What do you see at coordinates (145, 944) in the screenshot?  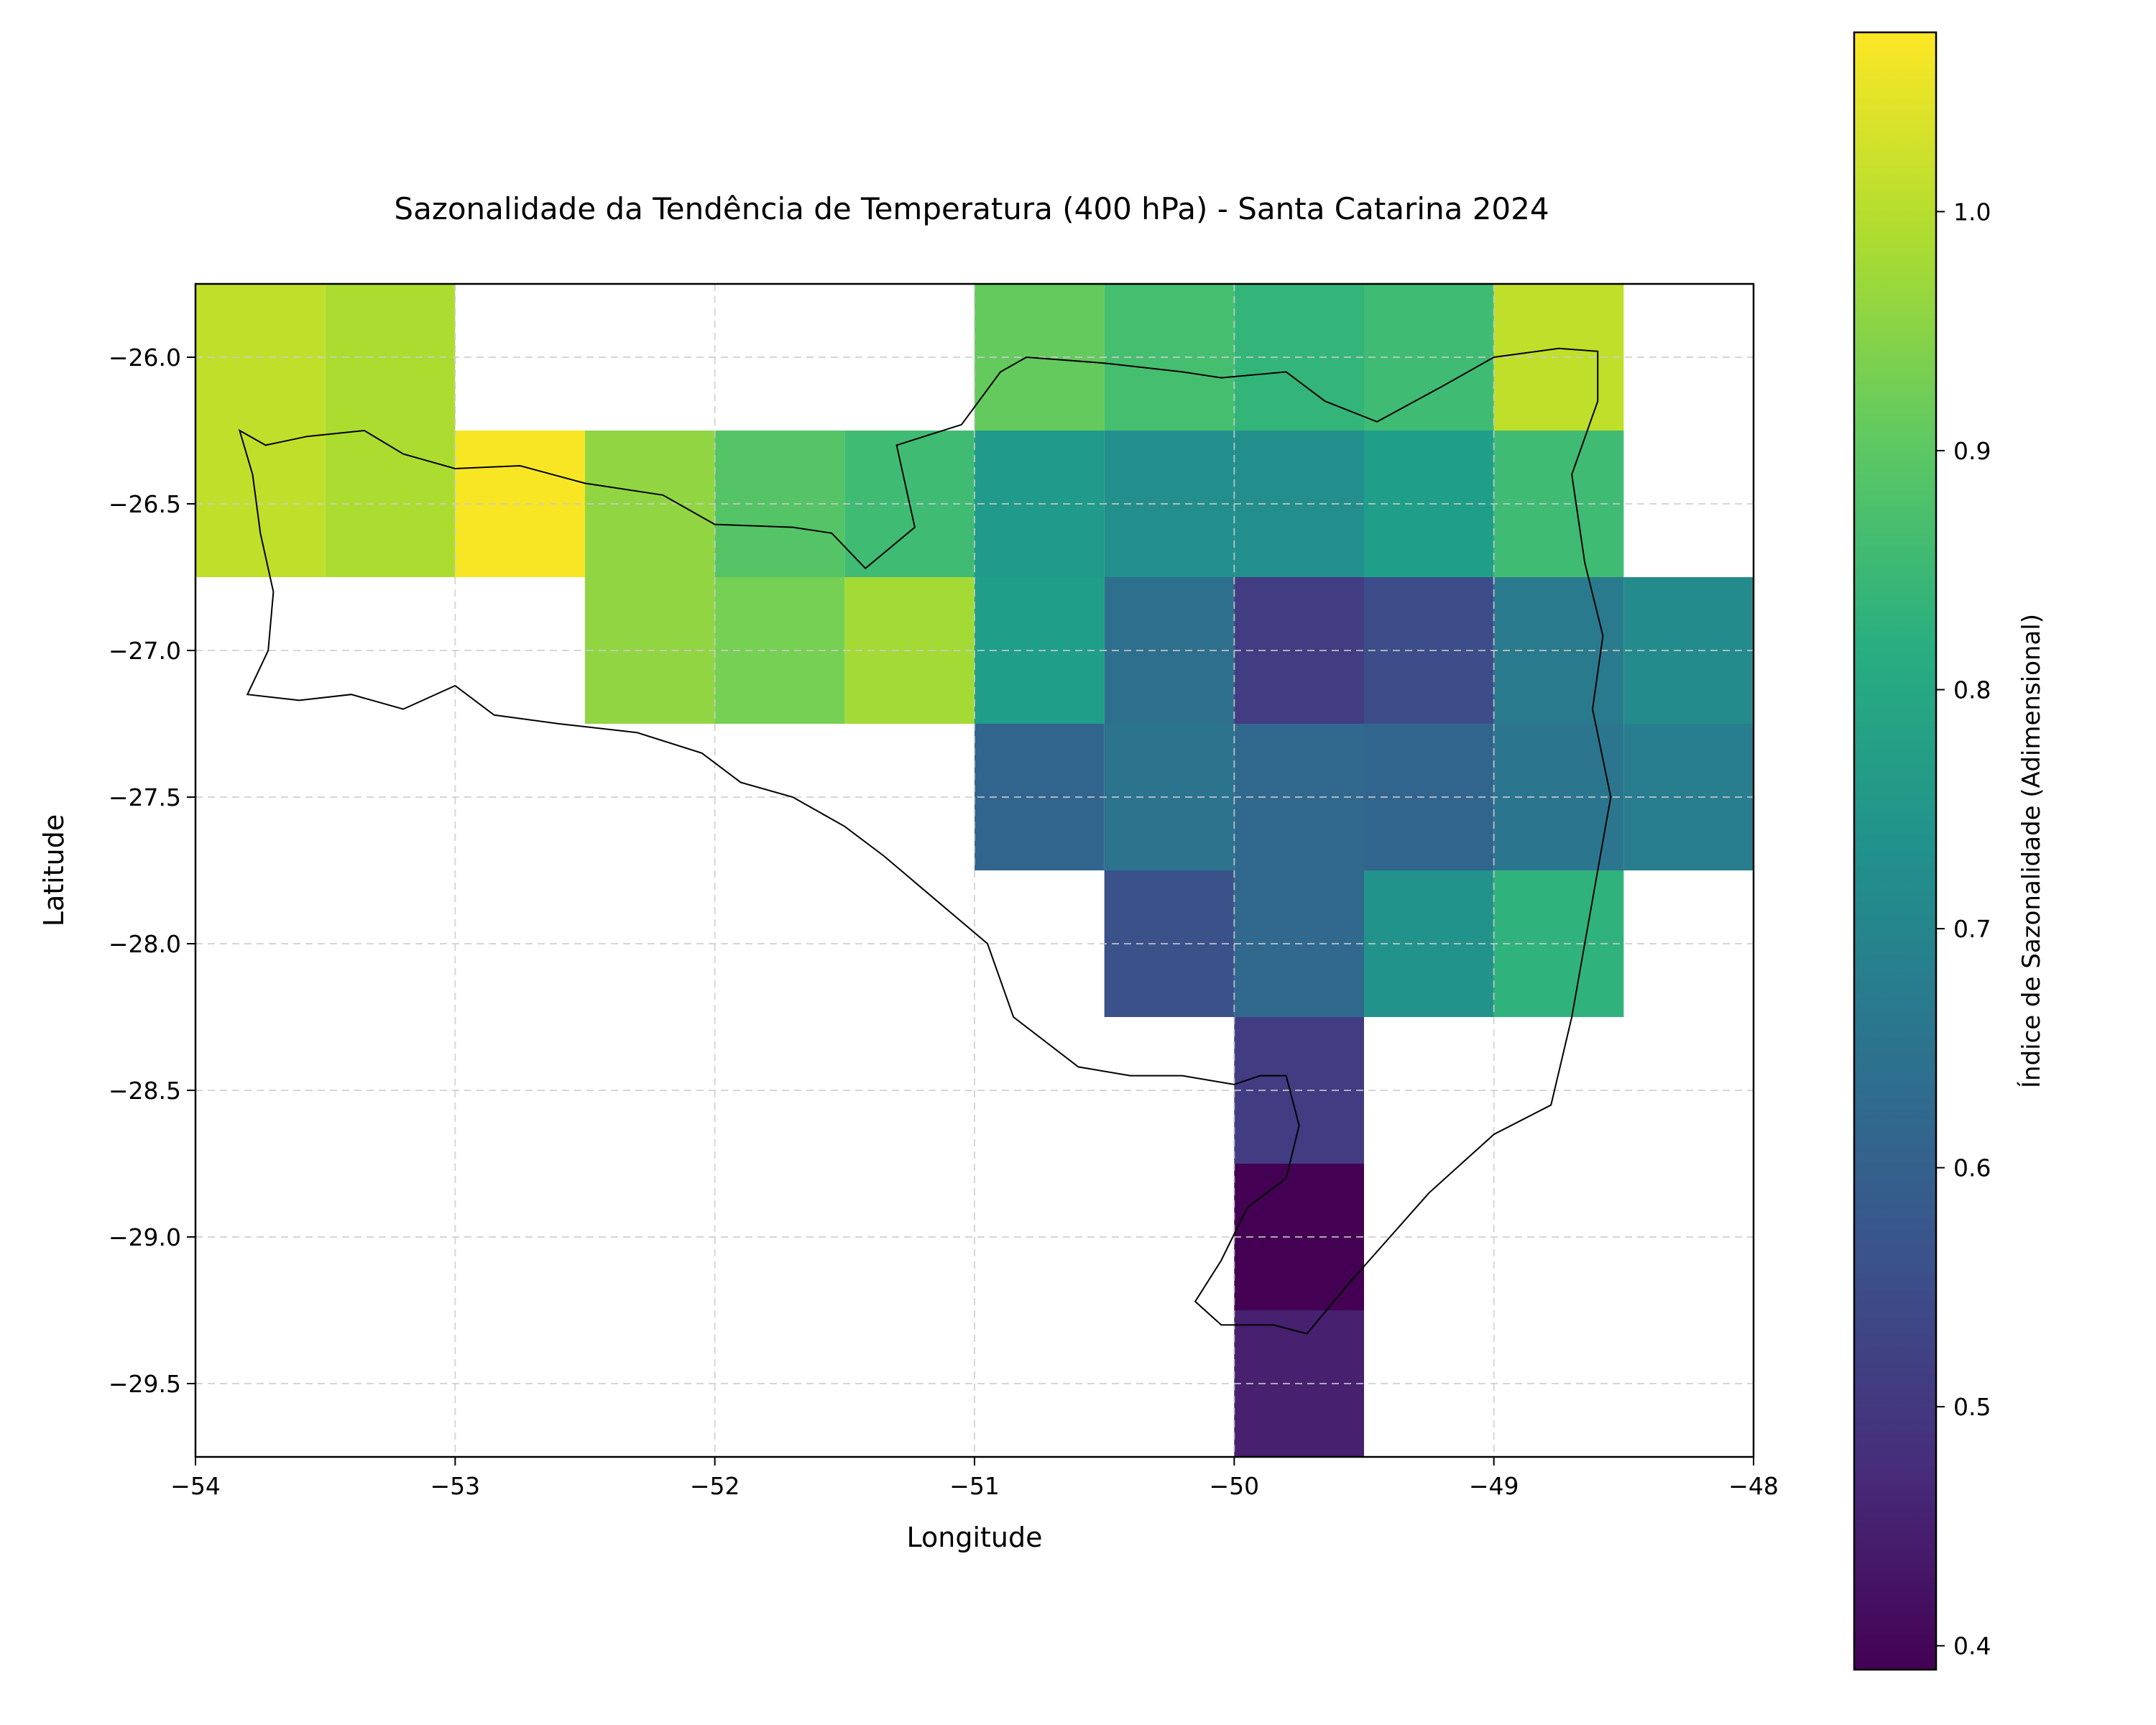 I see `y-tick-label: −28.0` at bounding box center [145, 944].